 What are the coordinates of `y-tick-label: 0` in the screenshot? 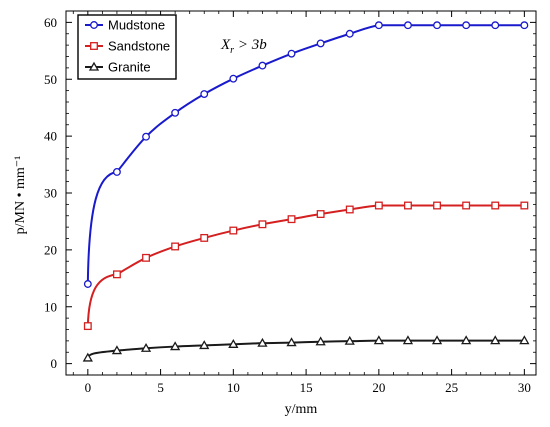 It's located at (54, 363).